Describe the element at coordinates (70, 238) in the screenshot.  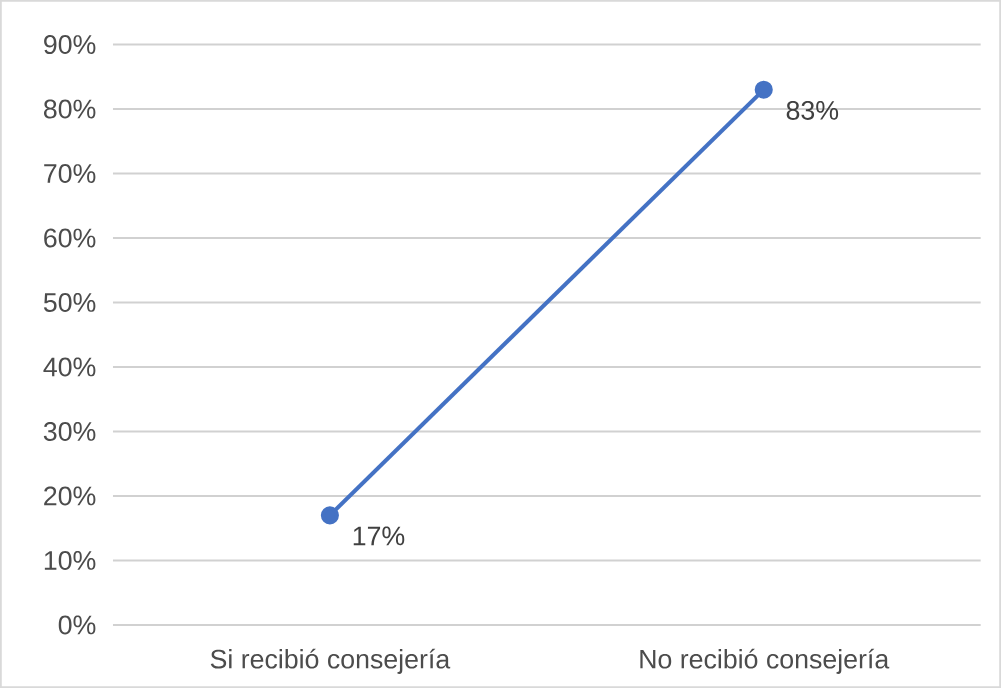
I see `y-tick-label: 60%` at that location.